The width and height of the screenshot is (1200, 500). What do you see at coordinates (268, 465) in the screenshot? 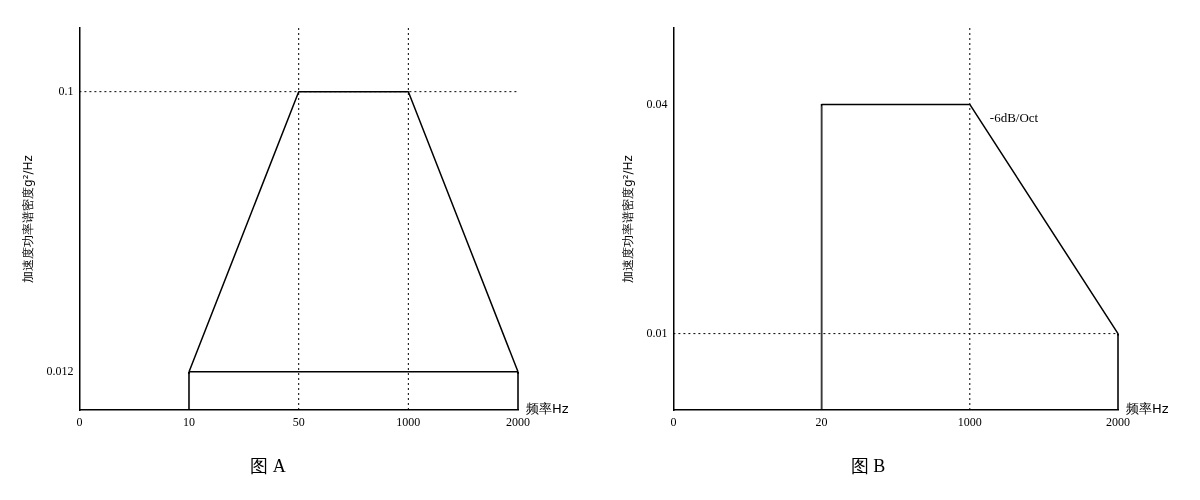
I see `text: 图 A` at bounding box center [268, 465].